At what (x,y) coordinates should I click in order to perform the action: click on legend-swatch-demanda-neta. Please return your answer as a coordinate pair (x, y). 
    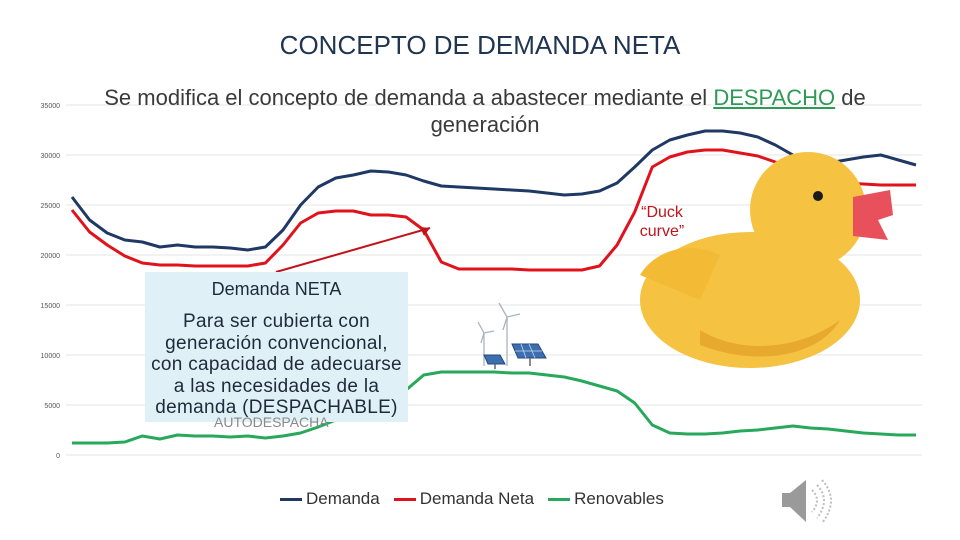
    Looking at the image, I should click on (404, 499).